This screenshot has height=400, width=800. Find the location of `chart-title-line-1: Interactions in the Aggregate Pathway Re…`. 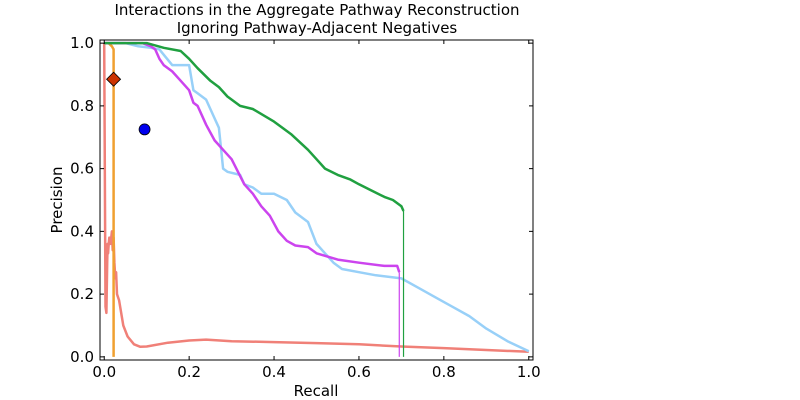

chart-title-line-1: Interactions in the Aggregate Pathway Re… is located at coordinates (316, 10).